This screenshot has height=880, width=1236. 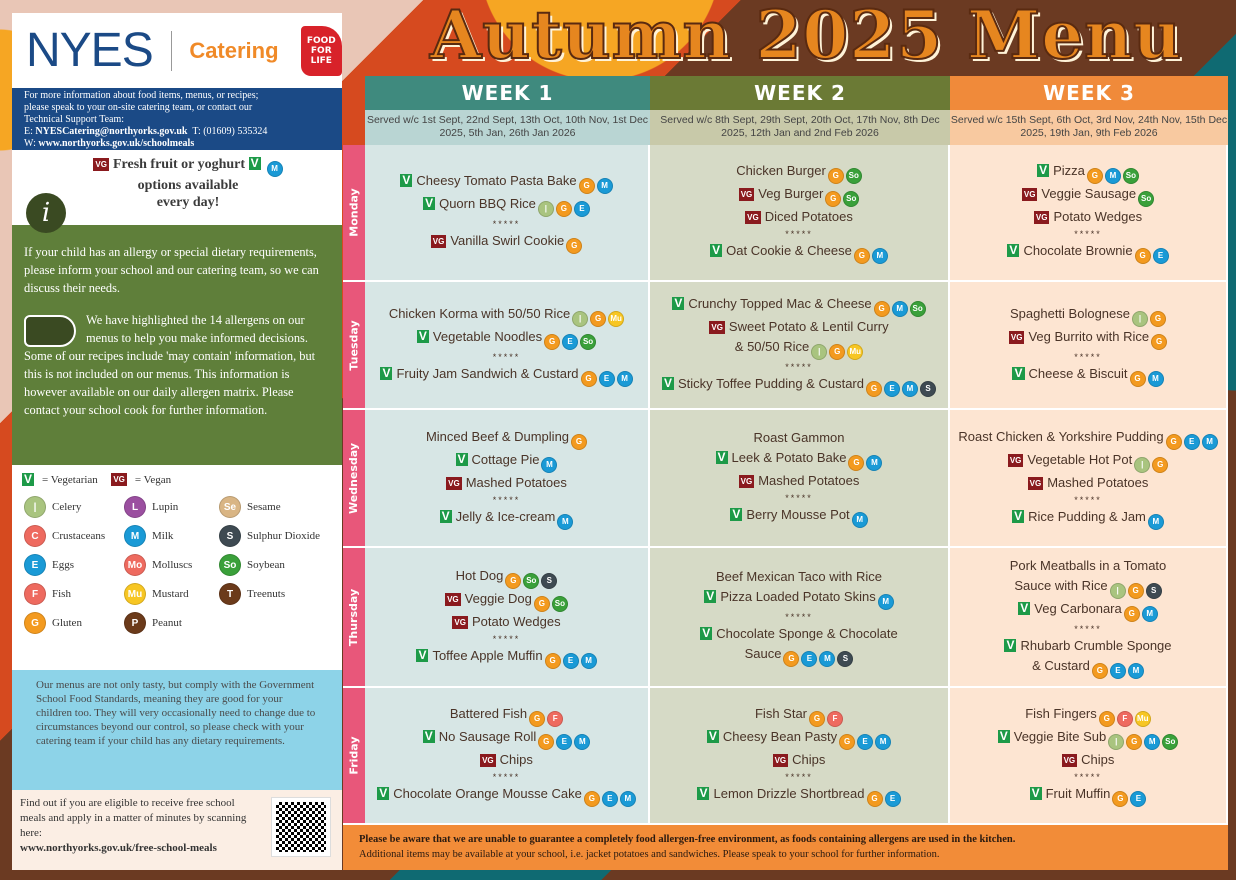 What do you see at coordinates (167, 623) in the screenshot?
I see `allergen-label: Peanut` at bounding box center [167, 623].